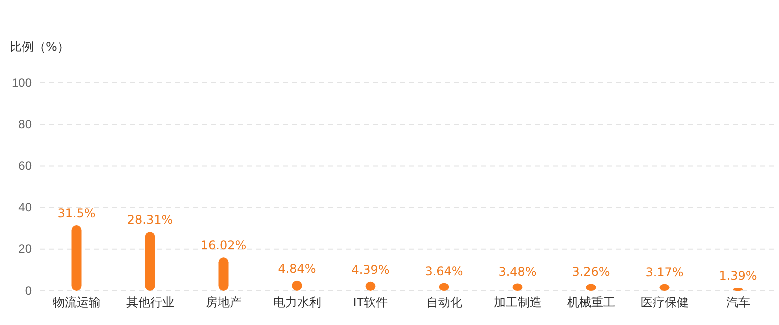 The width and height of the screenshot is (779, 325). Describe the element at coordinates (224, 303) in the screenshot. I see `x-tick-label: 房地产` at that location.